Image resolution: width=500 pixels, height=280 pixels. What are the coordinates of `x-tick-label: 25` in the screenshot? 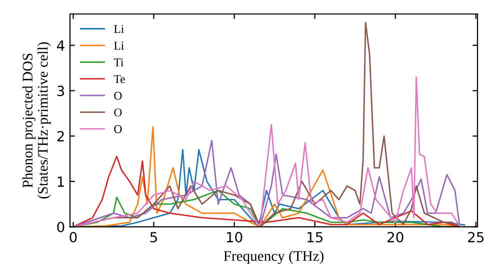 It's located at (476, 237).